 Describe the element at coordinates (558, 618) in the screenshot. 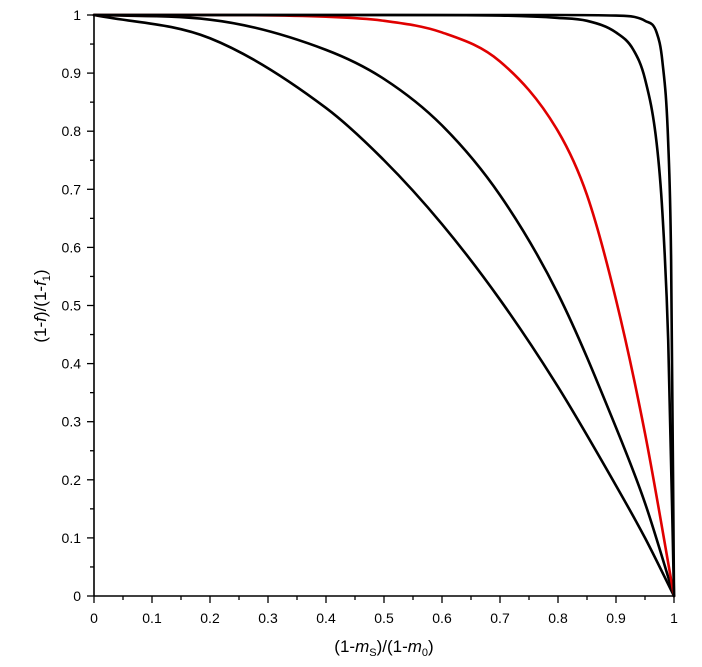

I see `x-tick-label: 0.8` at that location.